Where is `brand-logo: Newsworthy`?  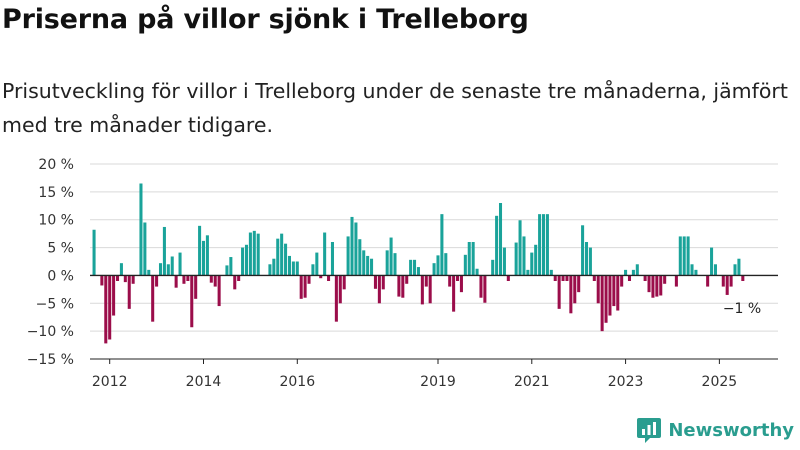
brand-logo: Newsworthy is located at coordinates (715, 430).